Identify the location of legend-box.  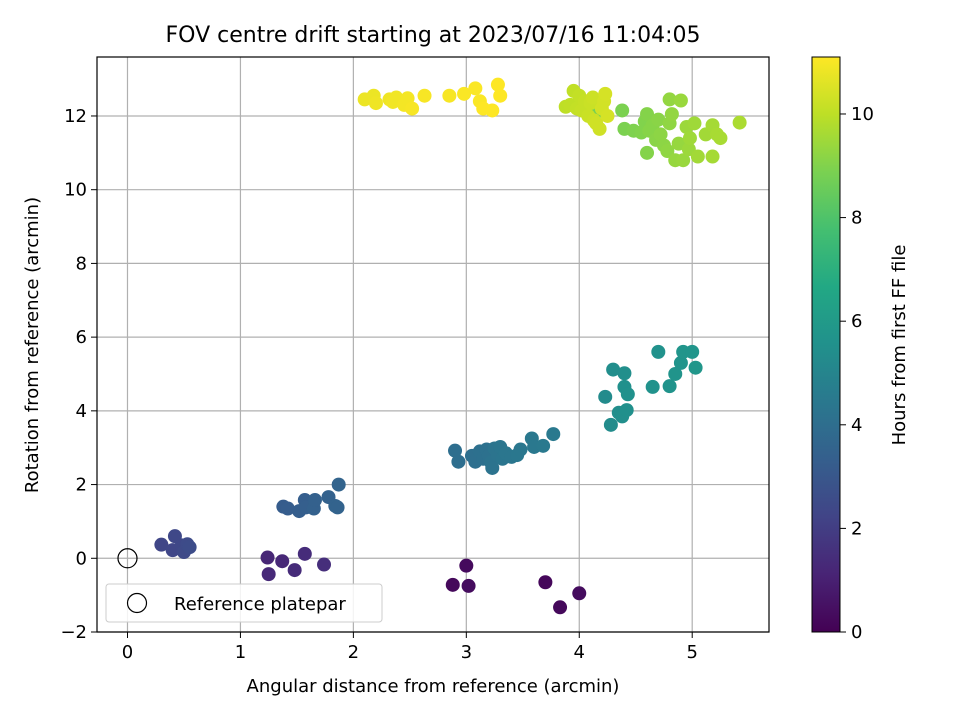
(244, 603).